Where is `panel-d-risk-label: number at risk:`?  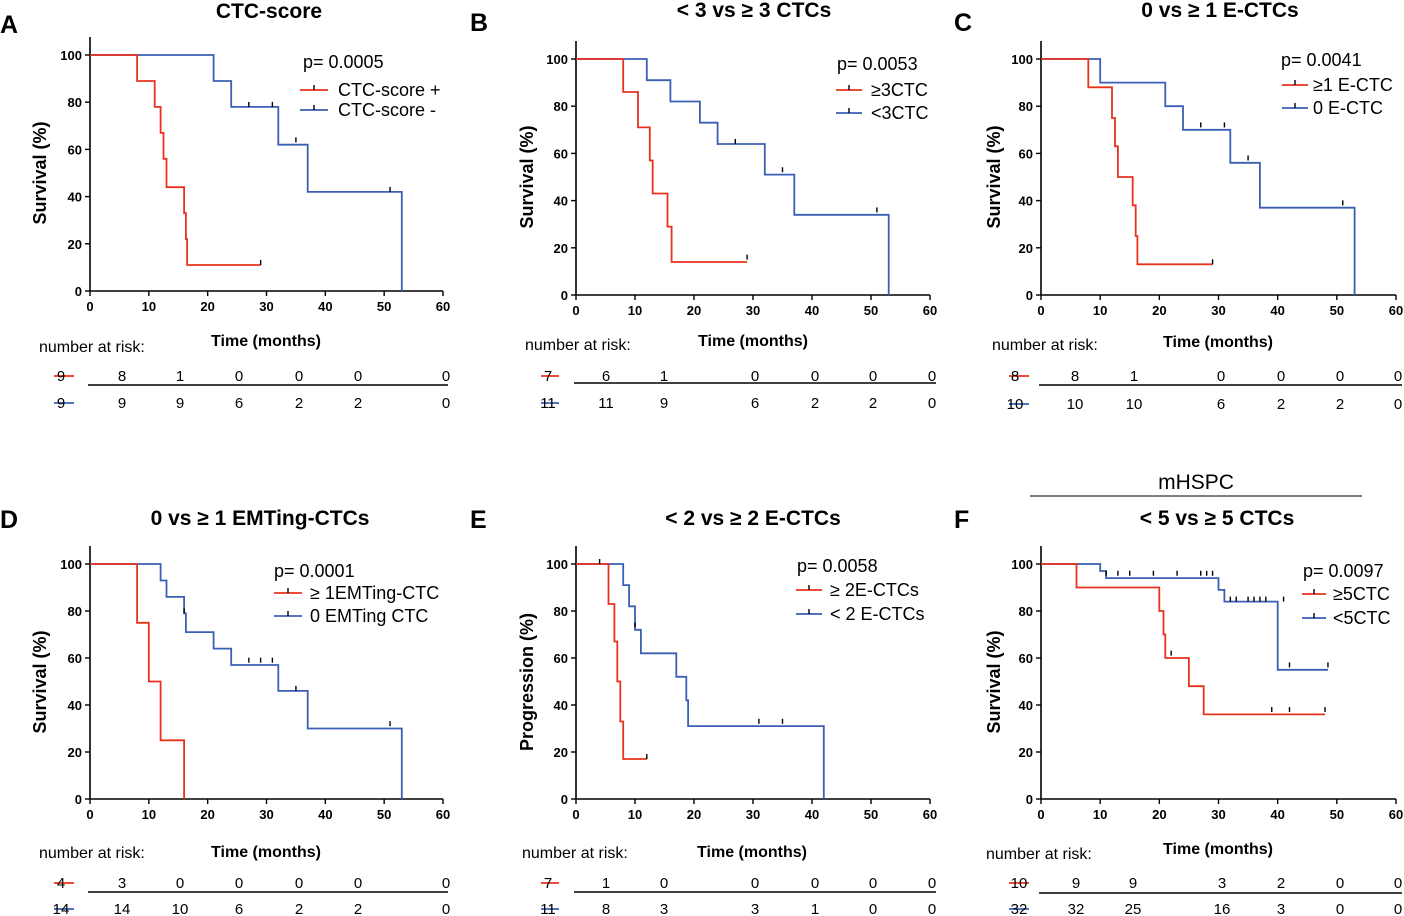
panel-d-risk-label: number at risk: is located at coordinates (92, 853).